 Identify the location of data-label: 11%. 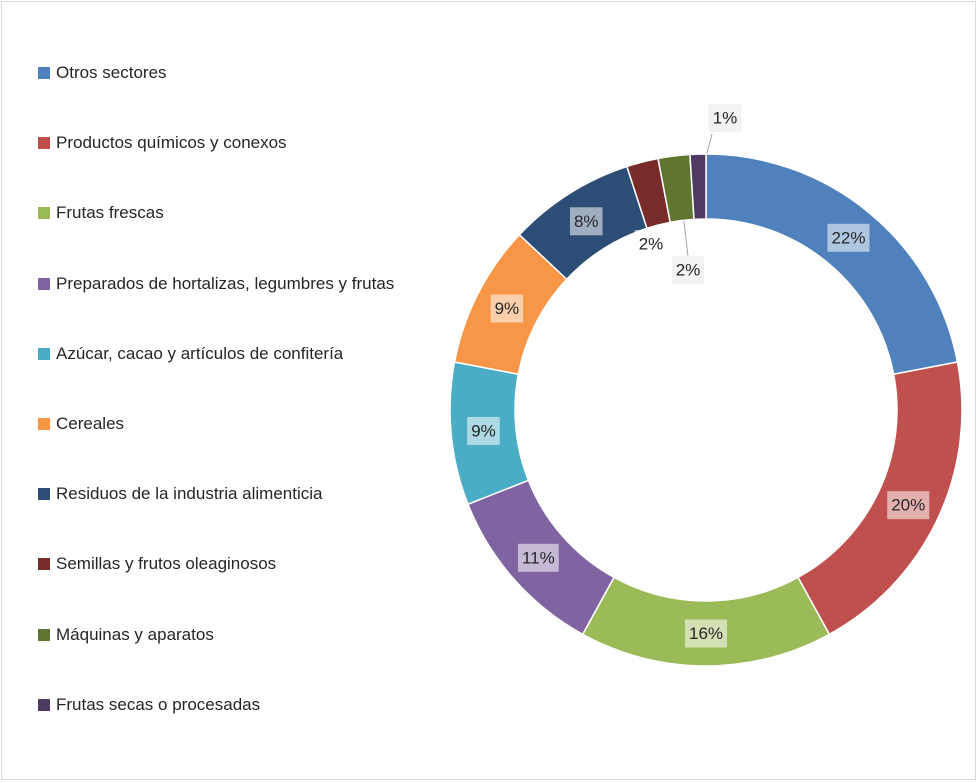
(538, 557).